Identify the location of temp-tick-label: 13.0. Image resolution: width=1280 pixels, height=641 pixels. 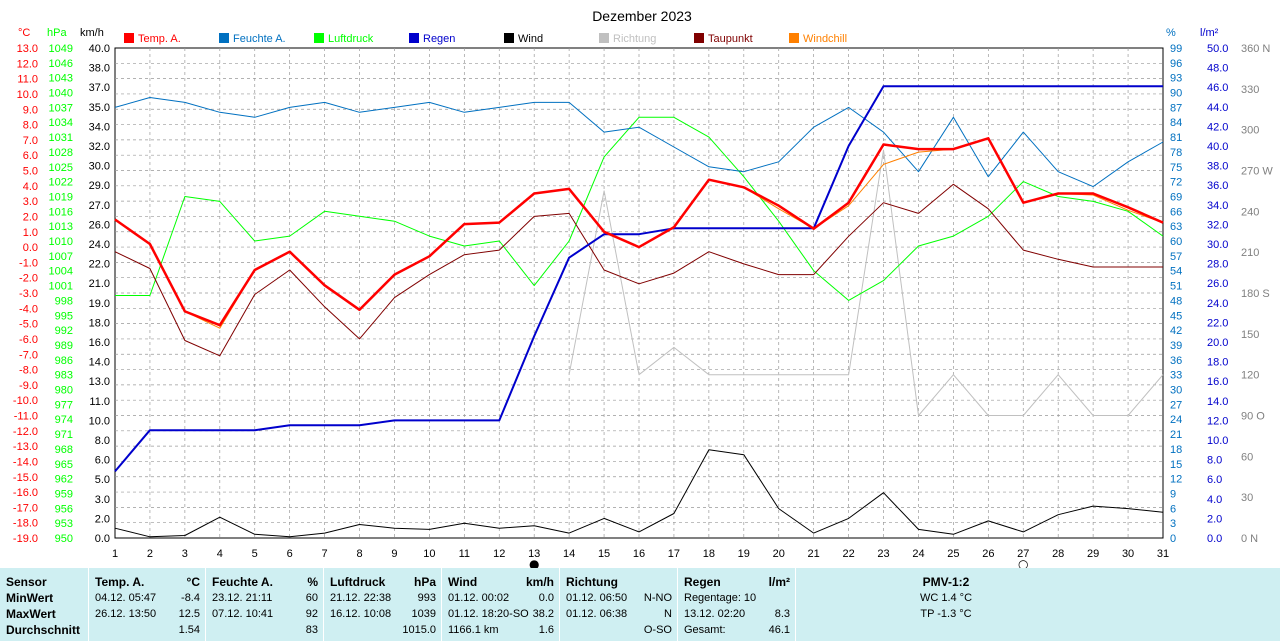
(27, 49).